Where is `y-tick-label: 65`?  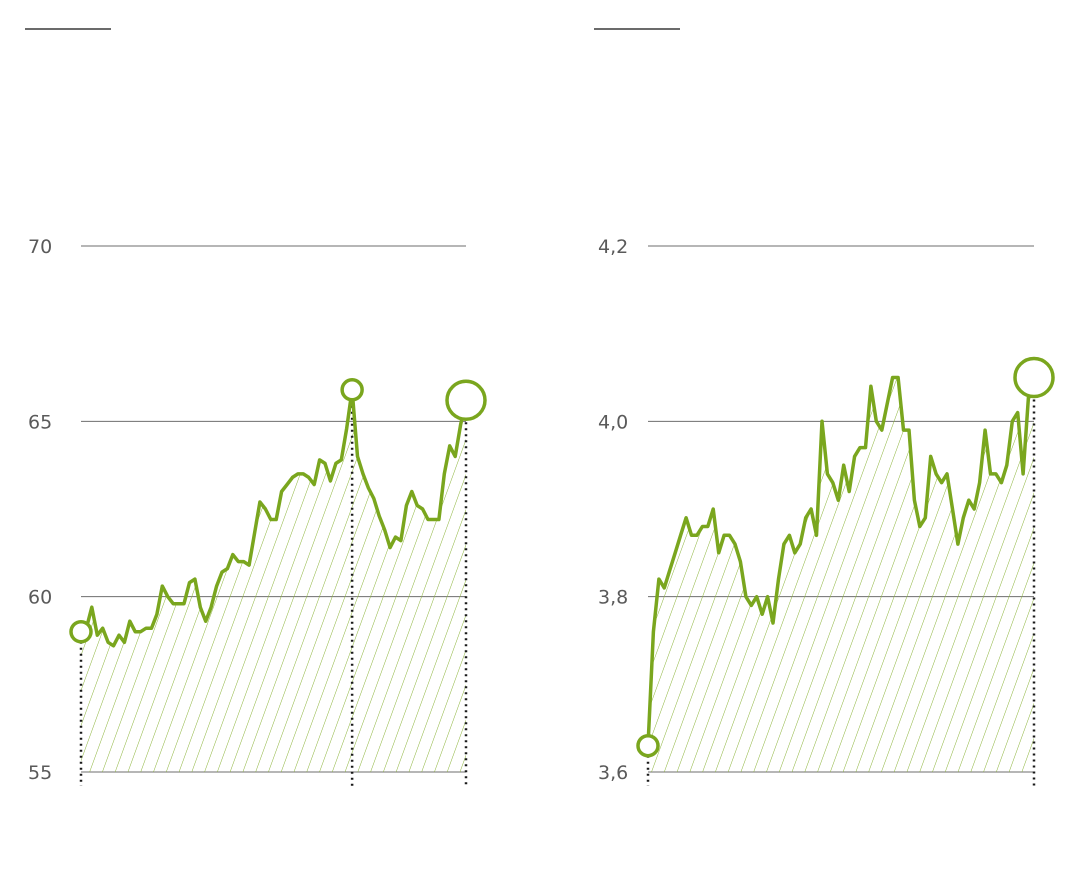
y-tick-label: 65 is located at coordinates (40, 422).